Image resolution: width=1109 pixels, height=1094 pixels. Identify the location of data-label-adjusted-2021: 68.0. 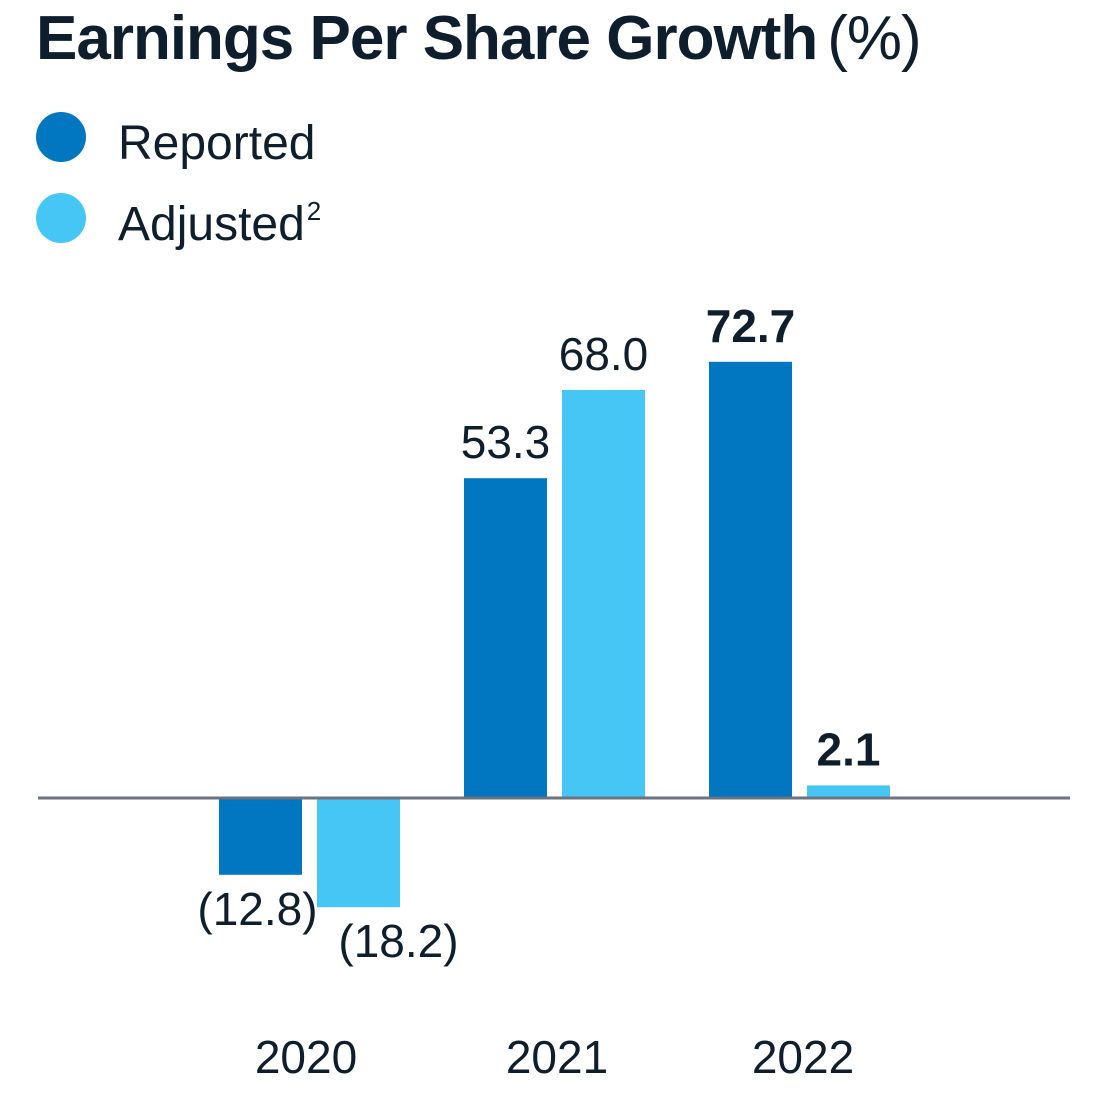
(604, 354).